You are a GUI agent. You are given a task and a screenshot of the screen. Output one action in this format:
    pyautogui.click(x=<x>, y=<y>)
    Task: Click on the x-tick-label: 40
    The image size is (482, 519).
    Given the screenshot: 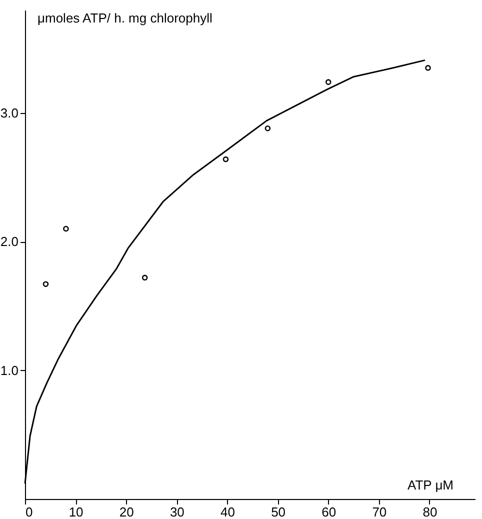 What is the action you would take?
    pyautogui.click(x=227, y=511)
    